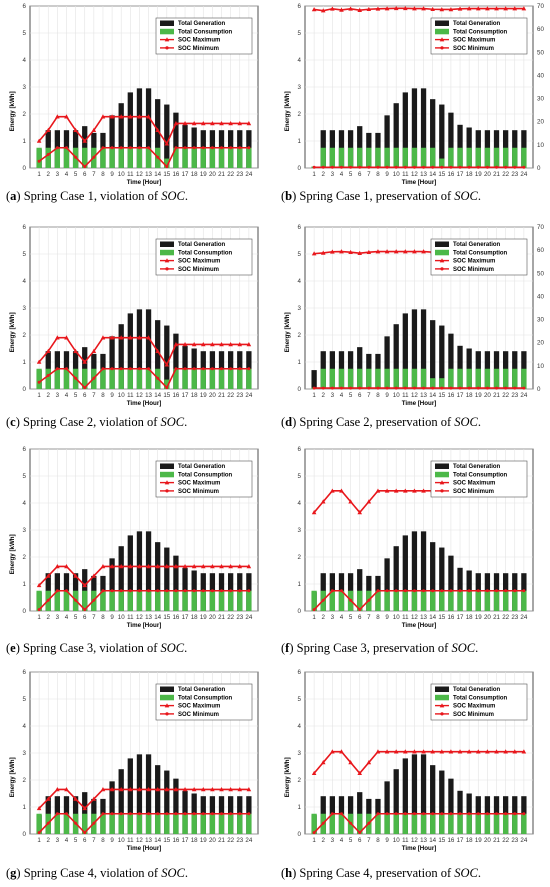 The height and width of the screenshot is (887, 550). What do you see at coordinates (283, 648) in the screenshot?
I see `caption-open: (` at bounding box center [283, 648].